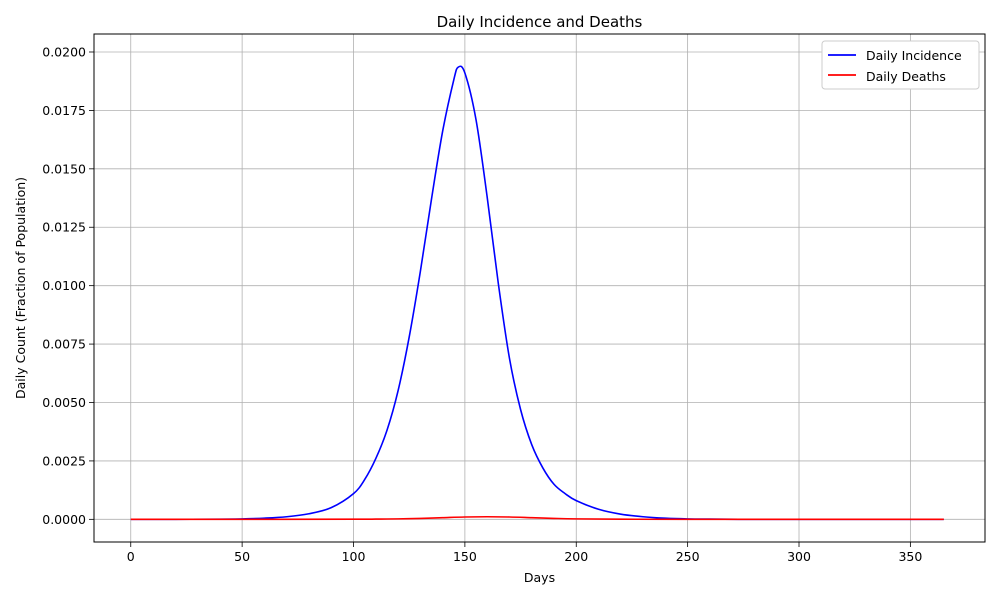 The width and height of the screenshot is (1000, 600). I want to click on y-tick-label: 0.0200, so click(64, 51).